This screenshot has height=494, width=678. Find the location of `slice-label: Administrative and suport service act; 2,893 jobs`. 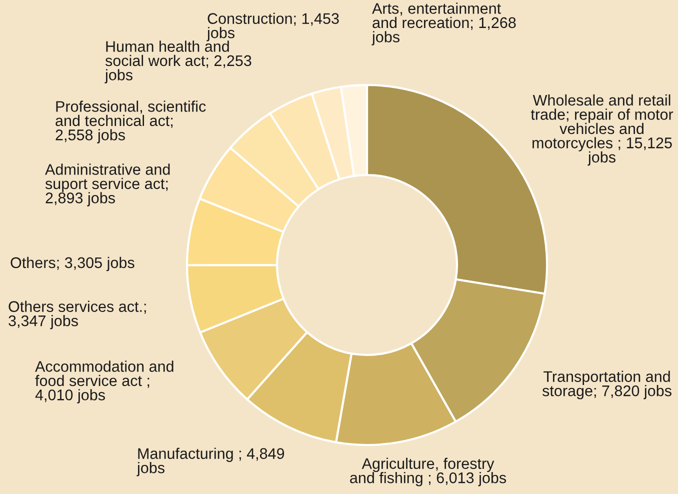

slice-label: Administrative and suport service act; 2,893 jobs is located at coordinates (107, 185).